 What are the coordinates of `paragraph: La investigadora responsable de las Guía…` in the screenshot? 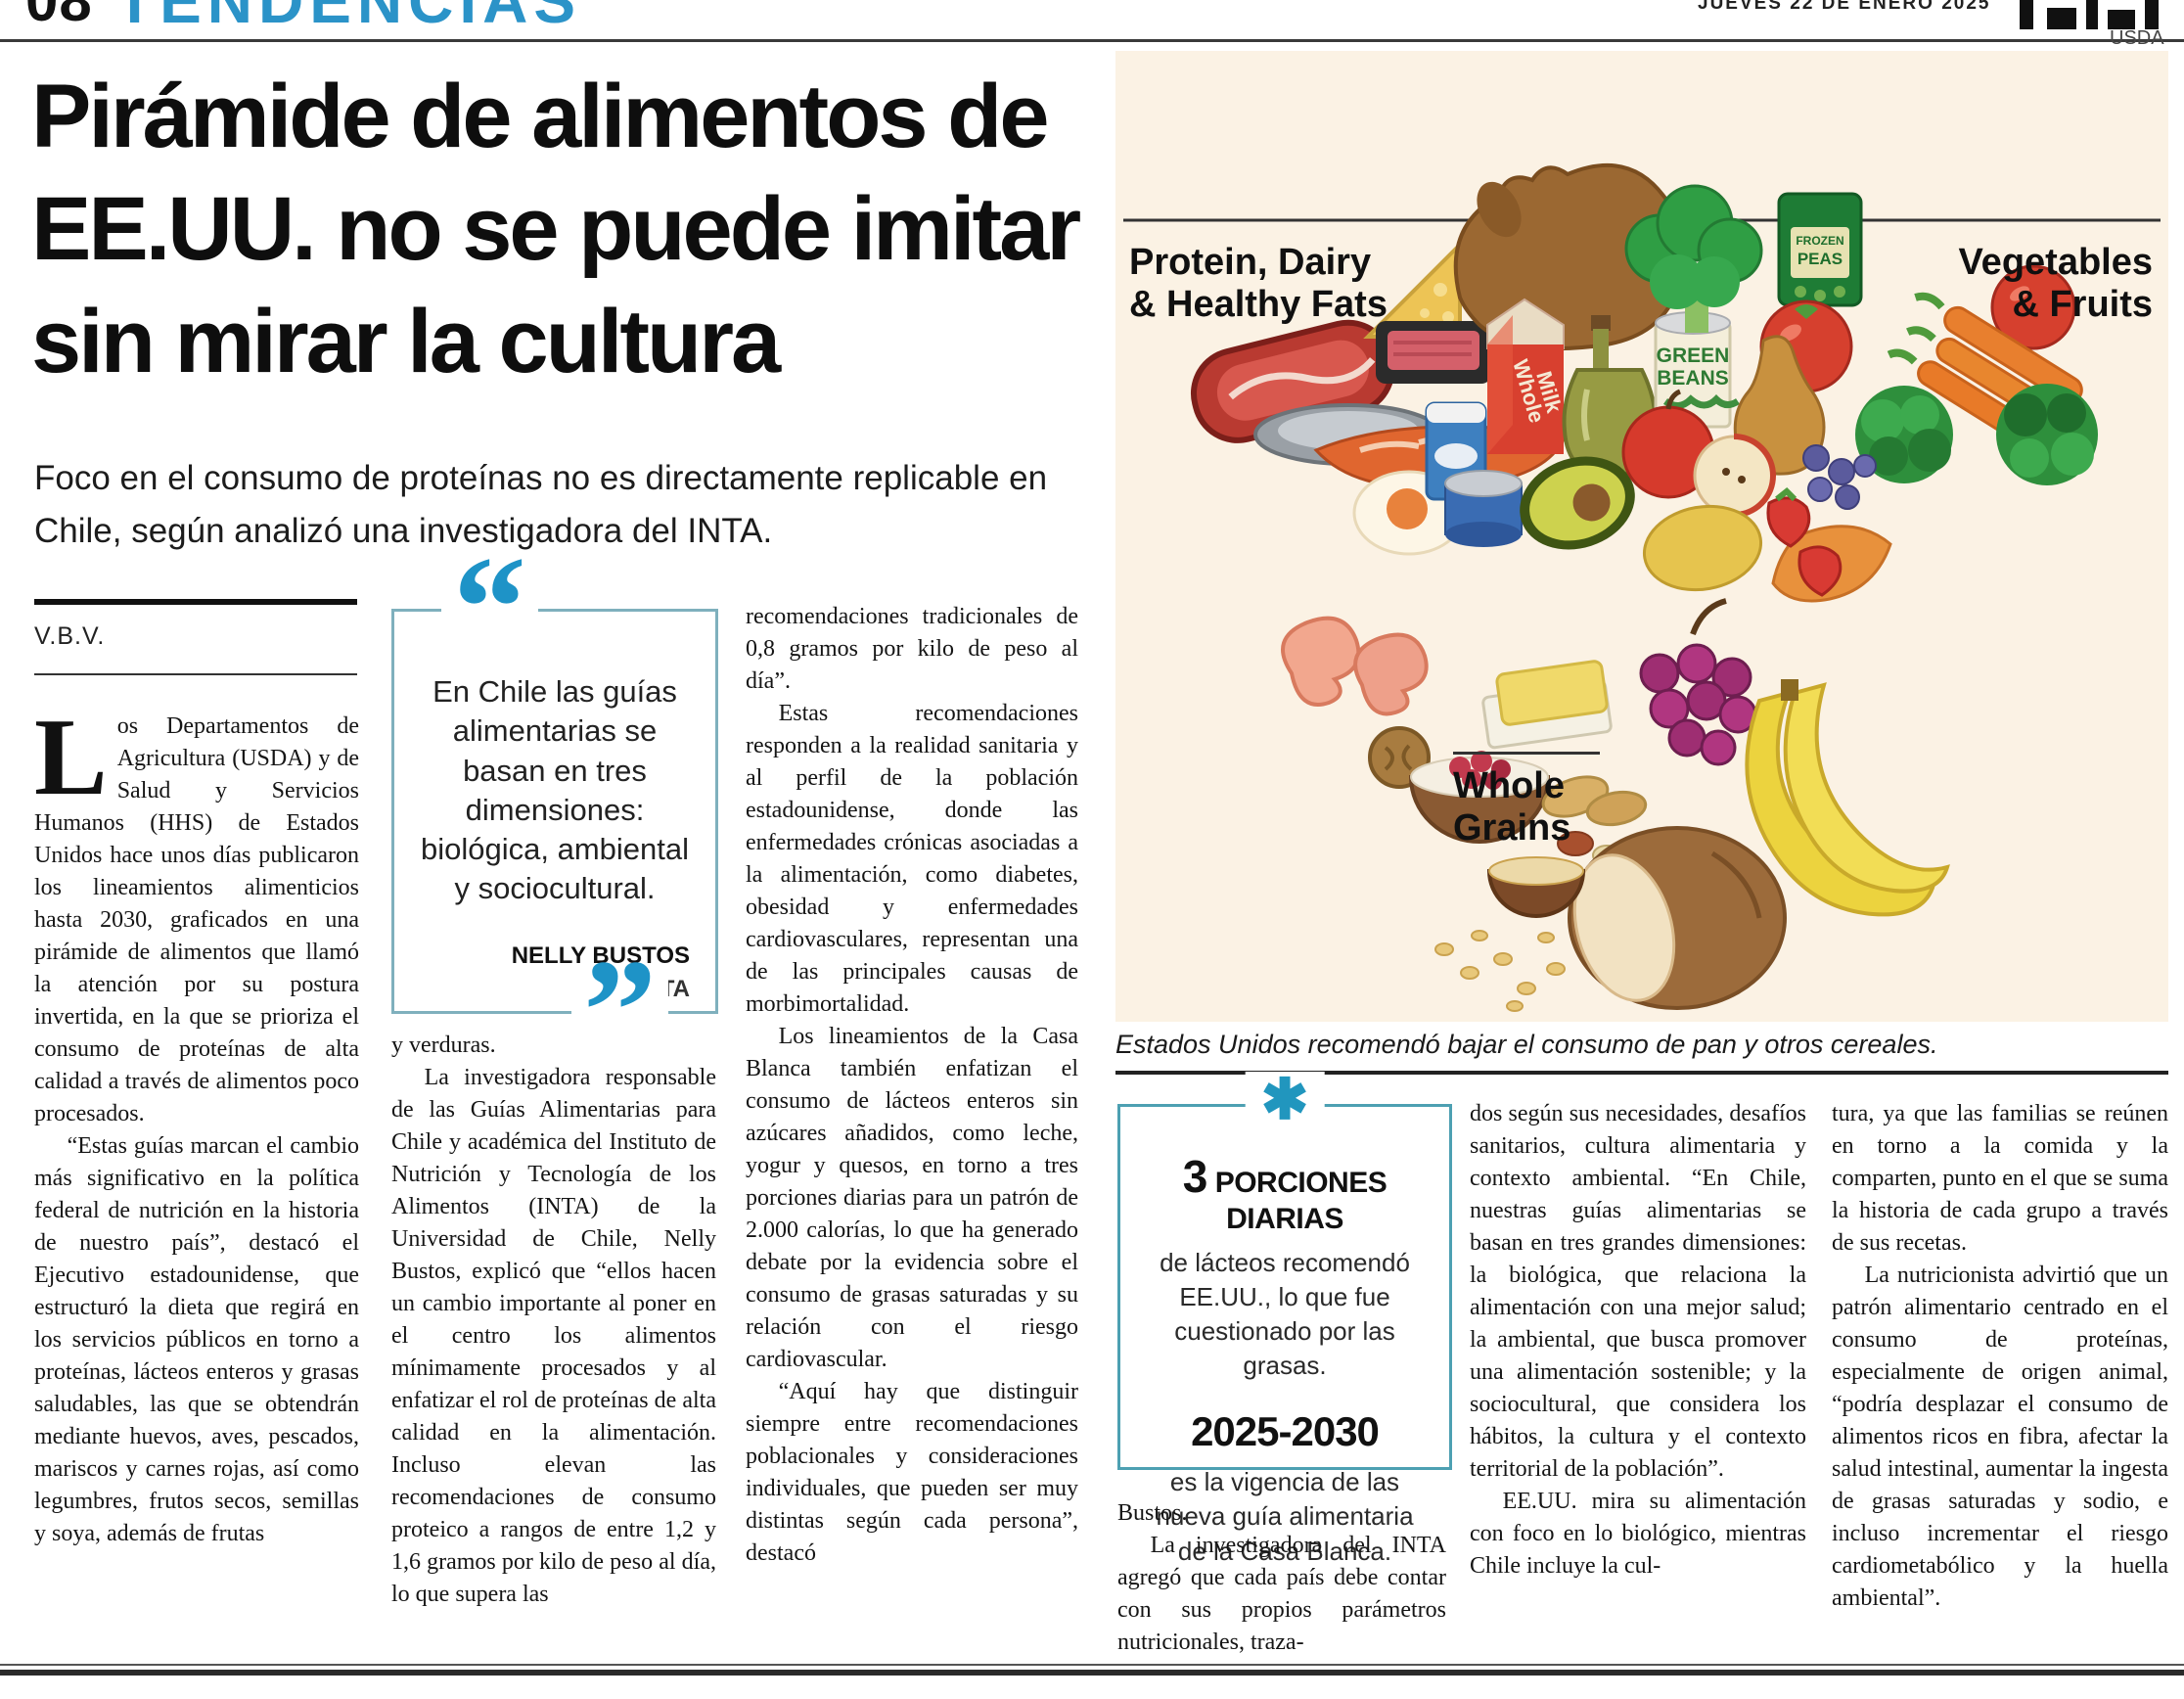 It's located at (553, 1336).